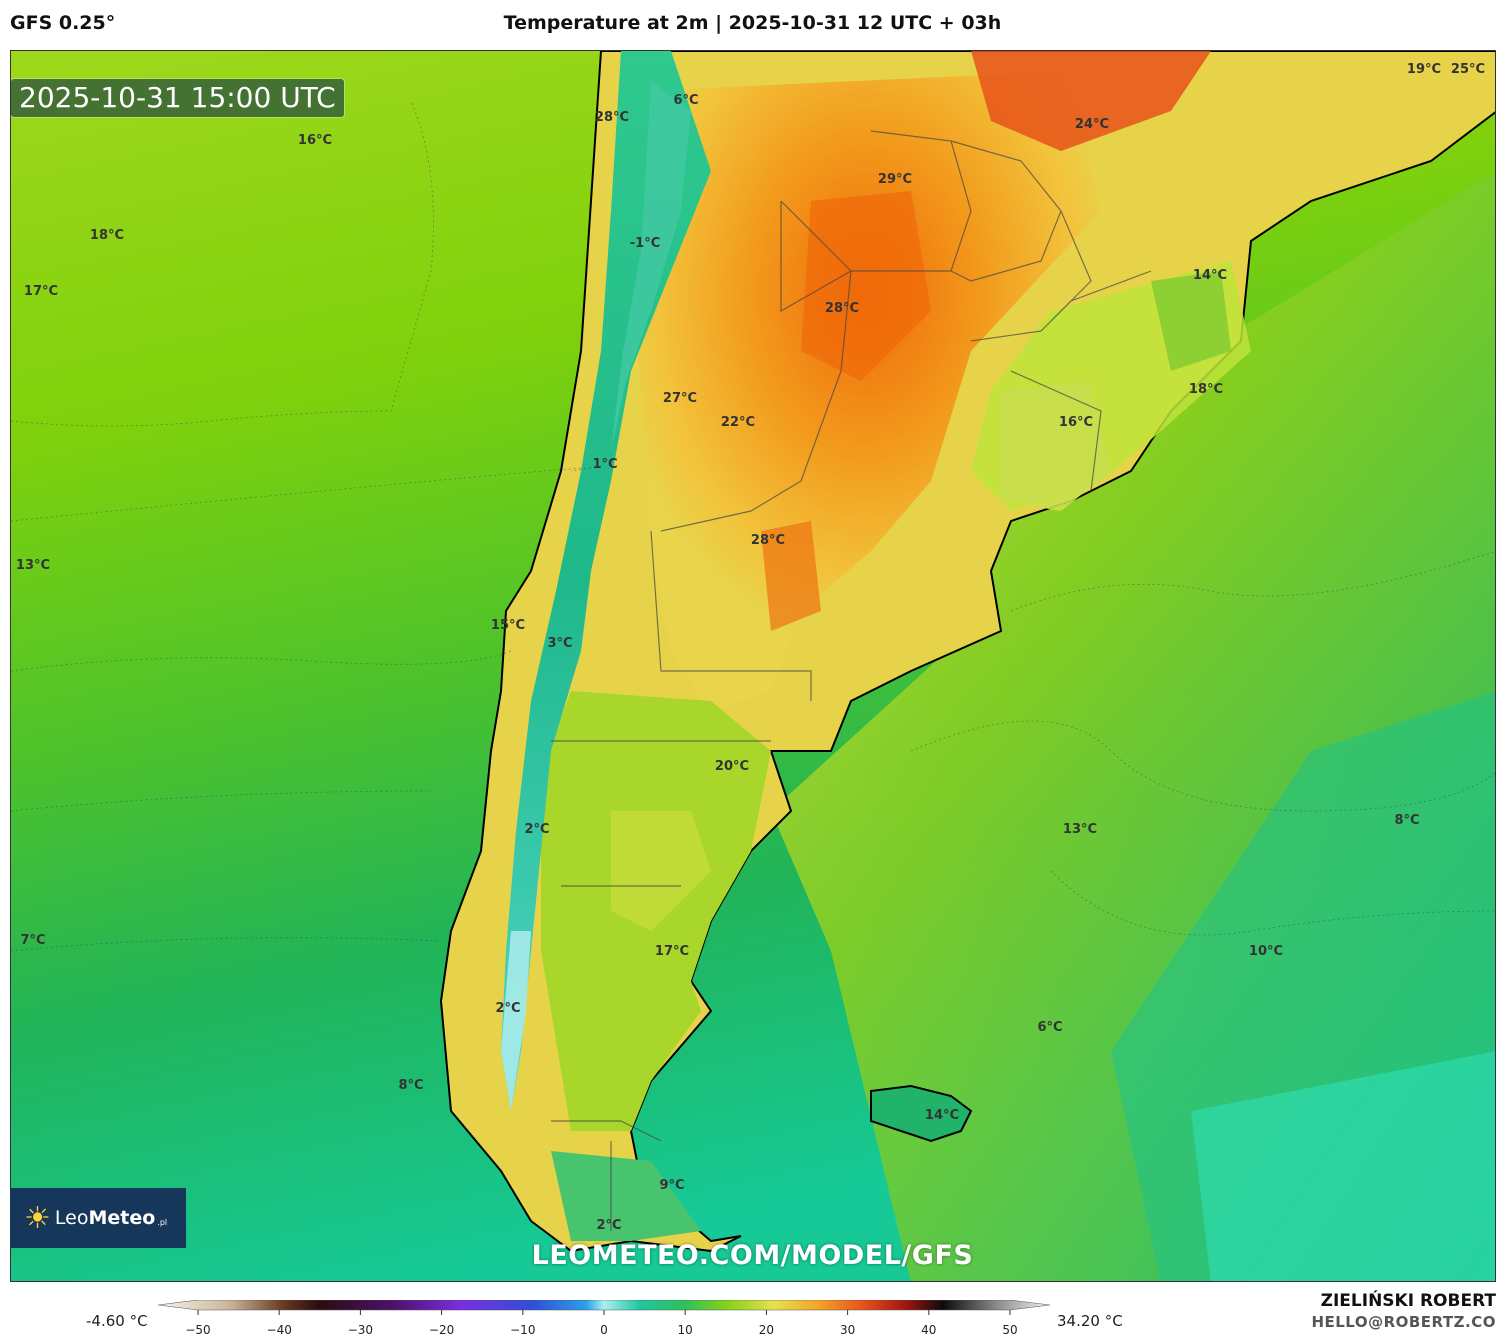 The height and width of the screenshot is (1338, 1505). I want to click on temperature-label: -1°C, so click(645, 243).